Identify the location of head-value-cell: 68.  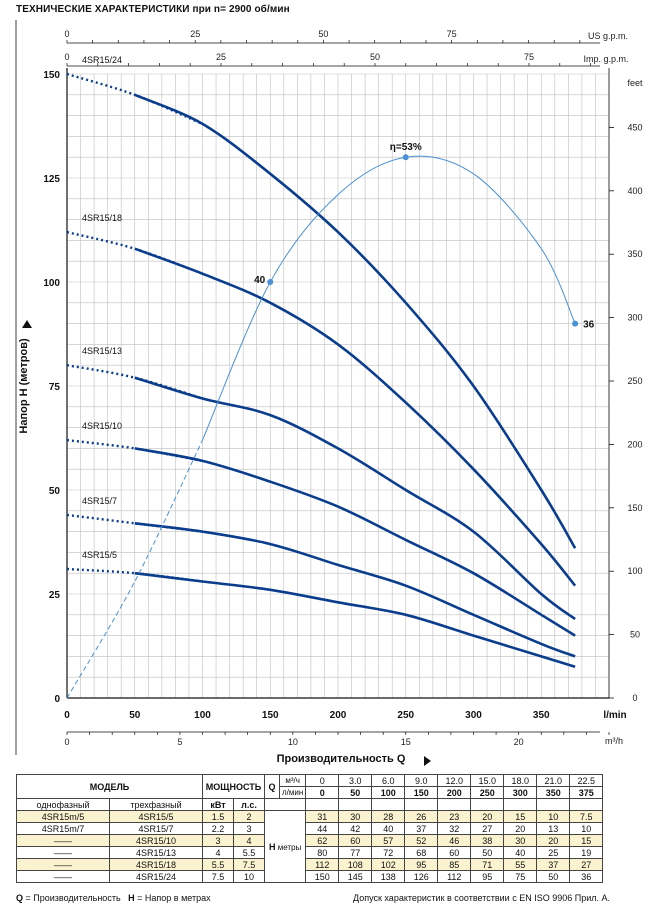
(421, 852).